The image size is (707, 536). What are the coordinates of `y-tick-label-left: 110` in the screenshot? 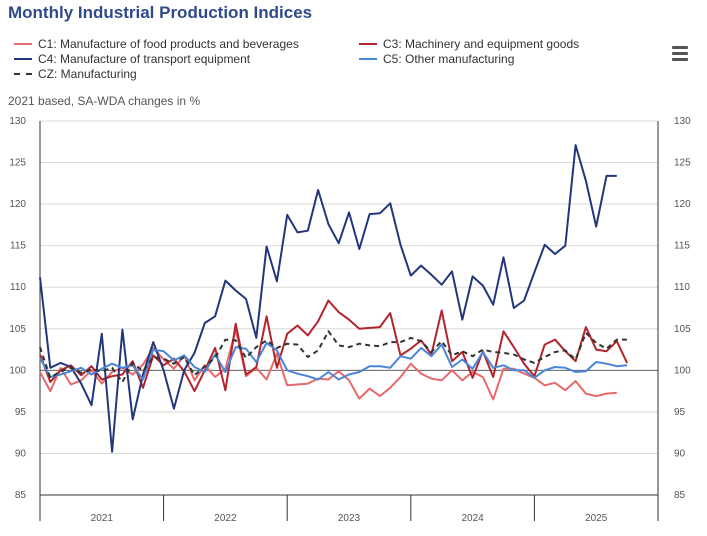 It's located at (18, 287).